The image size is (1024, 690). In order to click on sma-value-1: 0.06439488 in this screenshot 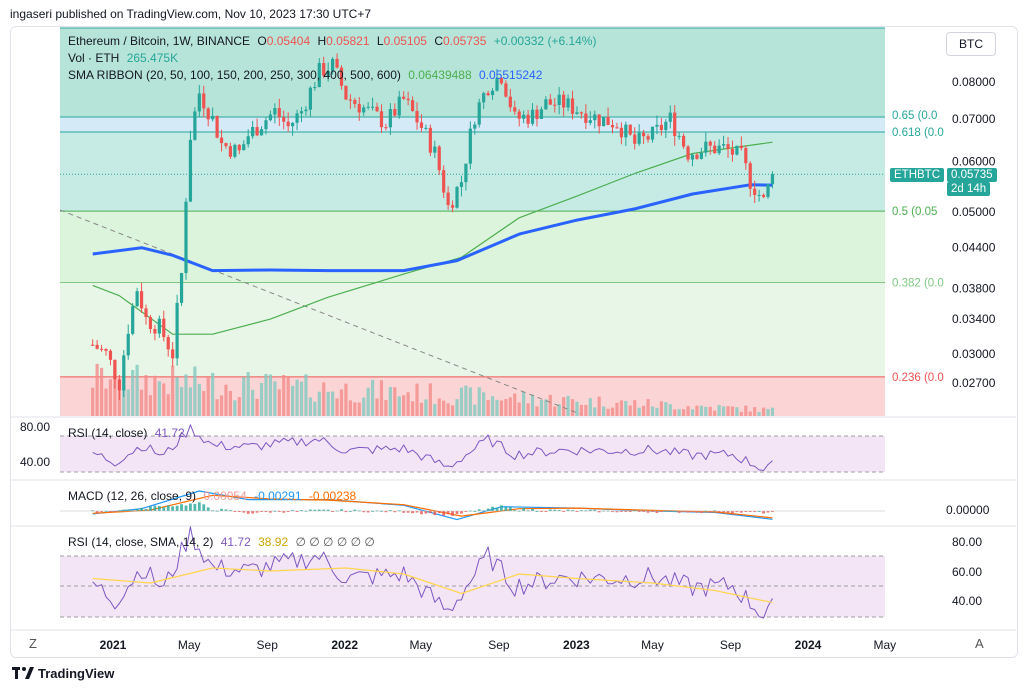, I will do `click(440, 75)`.